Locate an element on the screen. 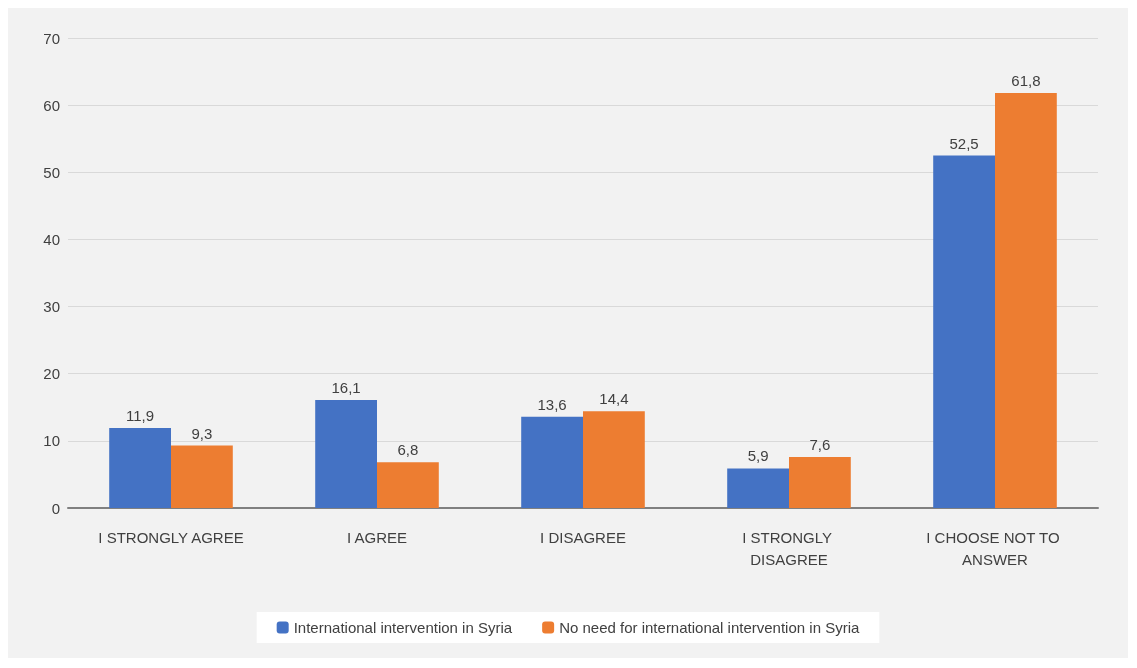 The height and width of the screenshot is (668, 1137). legend-label: No need for international intervention in Syria is located at coordinates (709, 627).